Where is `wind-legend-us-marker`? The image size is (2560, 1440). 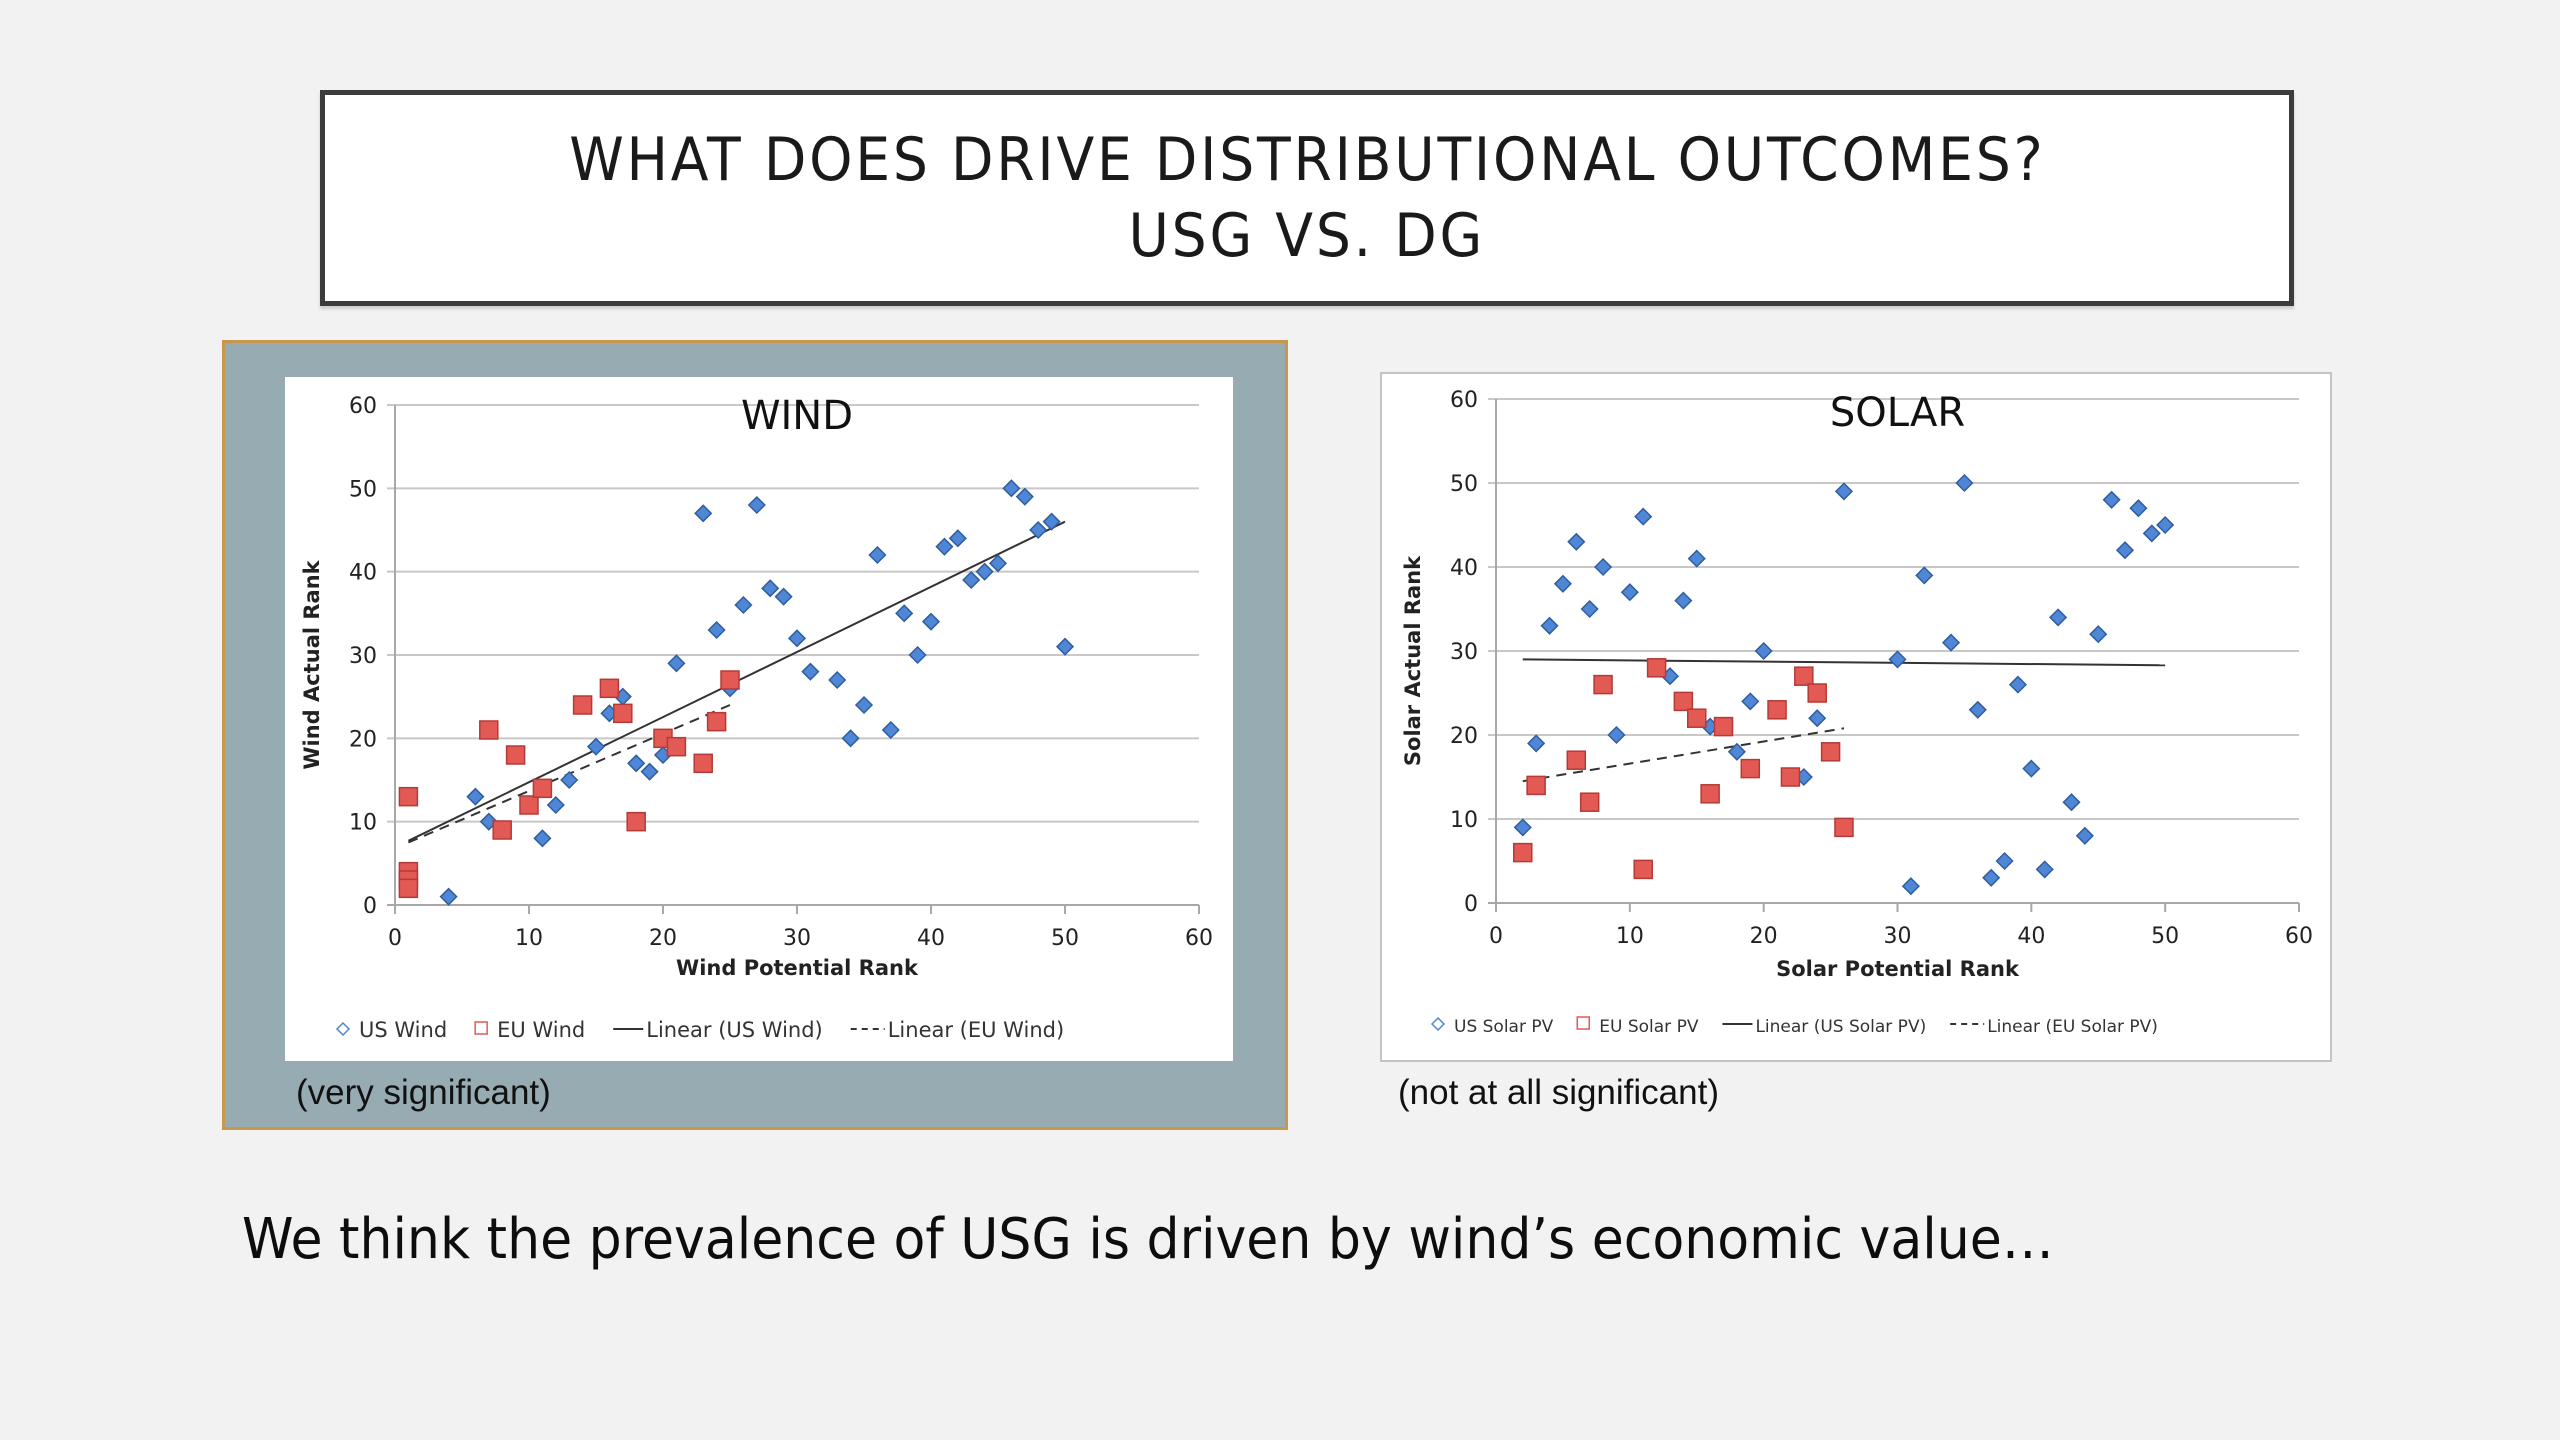 wind-legend-us-marker is located at coordinates (343, 1029).